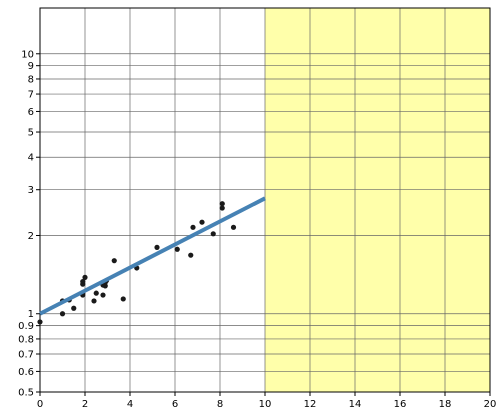 This screenshot has width=503, height=420. Describe the element at coordinates (31, 79) in the screenshot. I see `y-tick-label: 8` at that location.